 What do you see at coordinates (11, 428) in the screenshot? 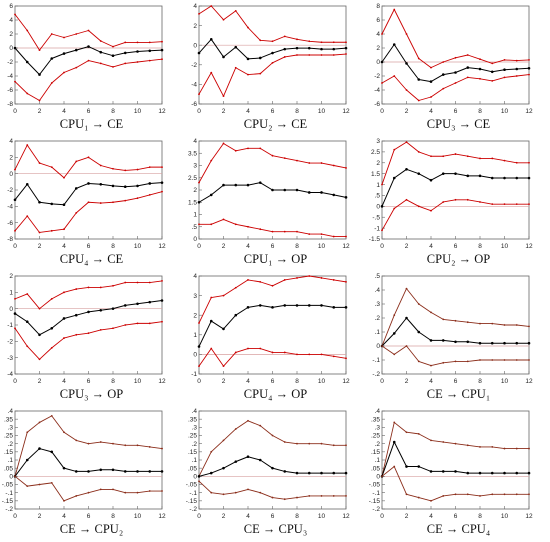
I see `y-tick-label: .3` at bounding box center [11, 428].